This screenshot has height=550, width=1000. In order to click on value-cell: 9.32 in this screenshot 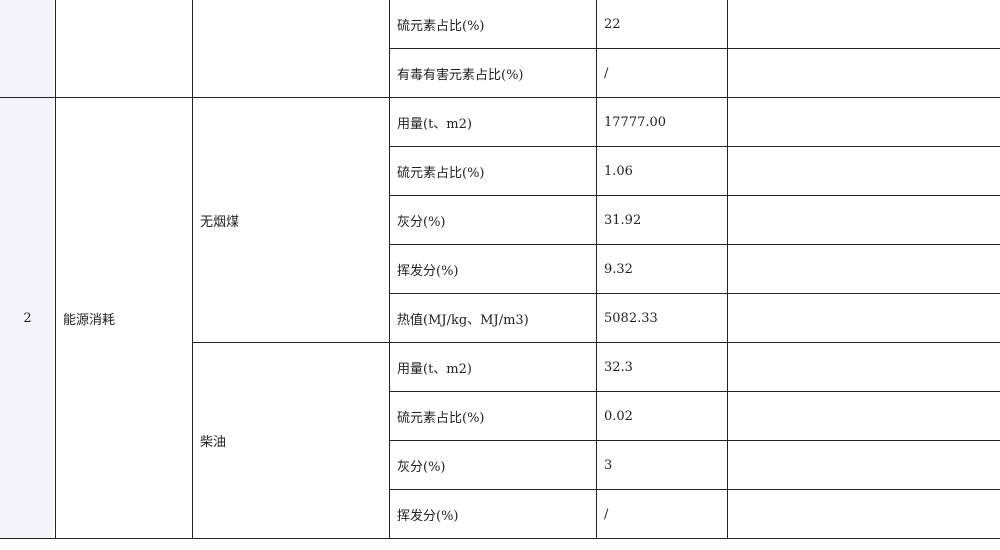, I will do `click(662, 269)`.